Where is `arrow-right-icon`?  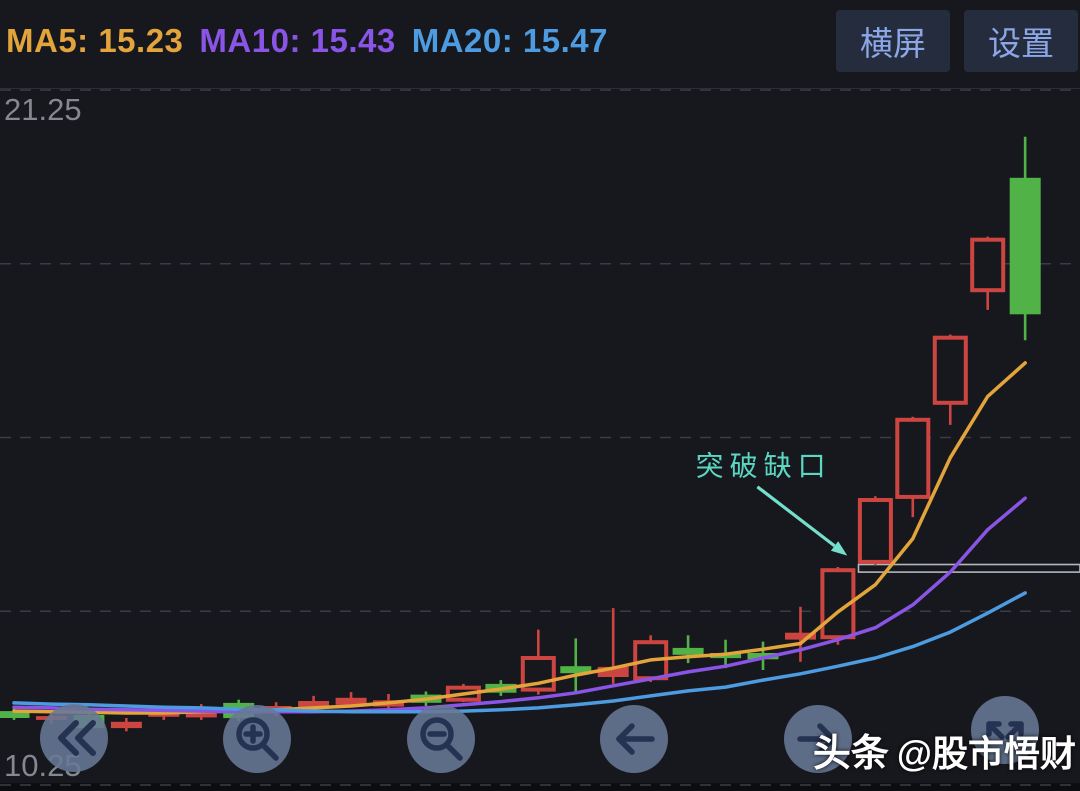 arrow-right-icon is located at coordinates (816, 739).